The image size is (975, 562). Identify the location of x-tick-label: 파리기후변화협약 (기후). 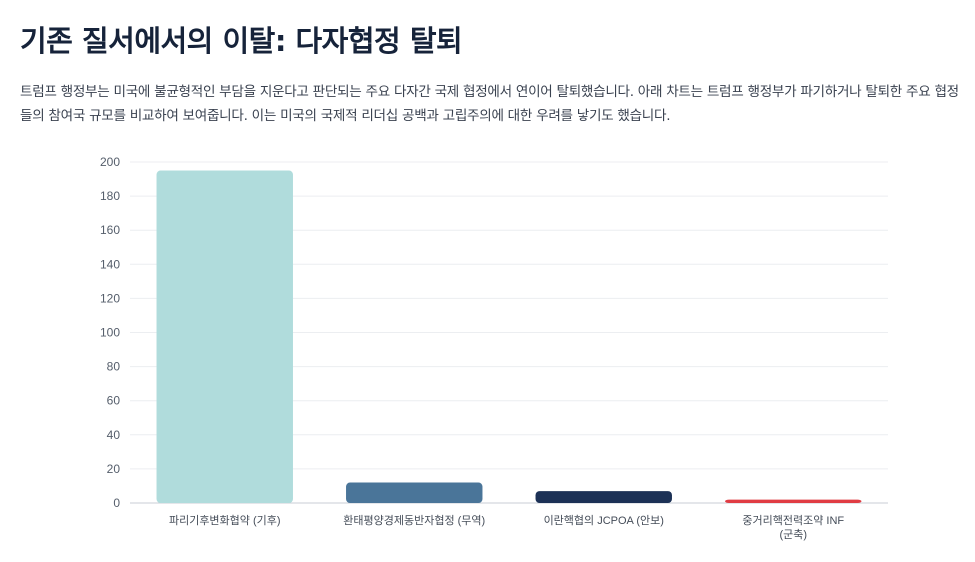
(225, 520).